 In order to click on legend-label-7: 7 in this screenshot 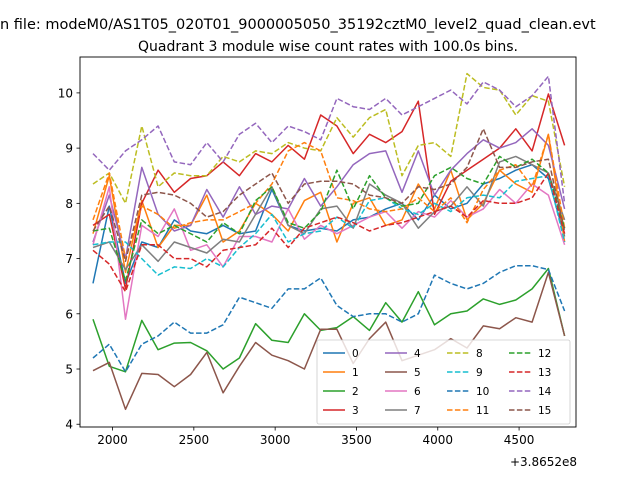, I will do `click(417, 411)`.